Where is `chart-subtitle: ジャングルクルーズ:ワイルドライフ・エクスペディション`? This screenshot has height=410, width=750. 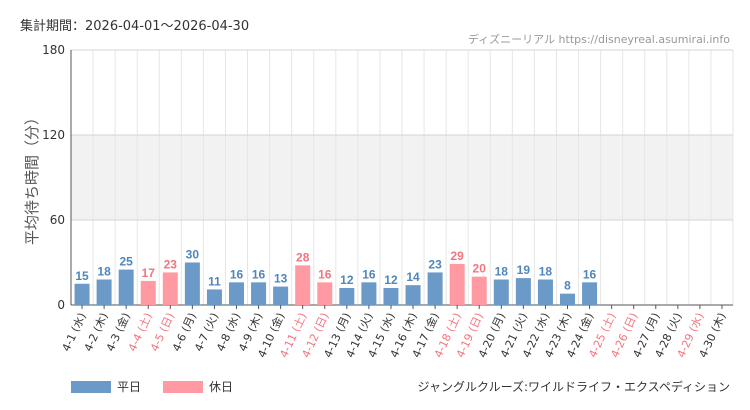
chart-subtitle: ジャングルクルーズ:ワイルドライフ・エクスペディション is located at coordinates (573, 387).